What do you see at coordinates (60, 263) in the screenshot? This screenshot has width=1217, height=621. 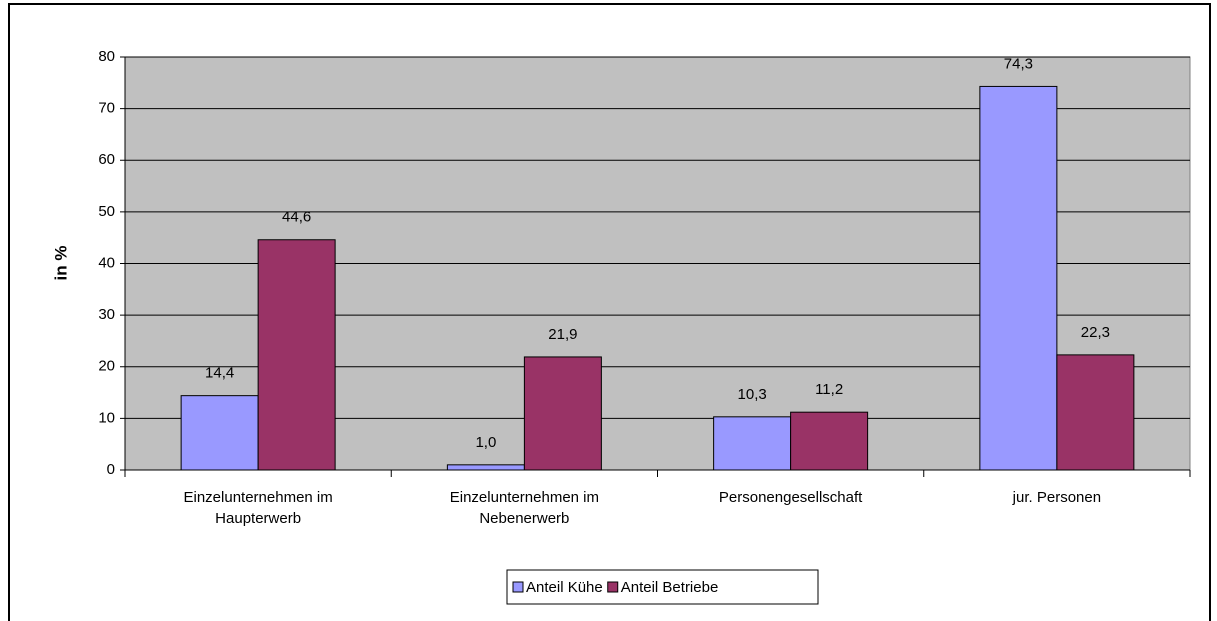 I see `y-axis-label: in %` at bounding box center [60, 263].